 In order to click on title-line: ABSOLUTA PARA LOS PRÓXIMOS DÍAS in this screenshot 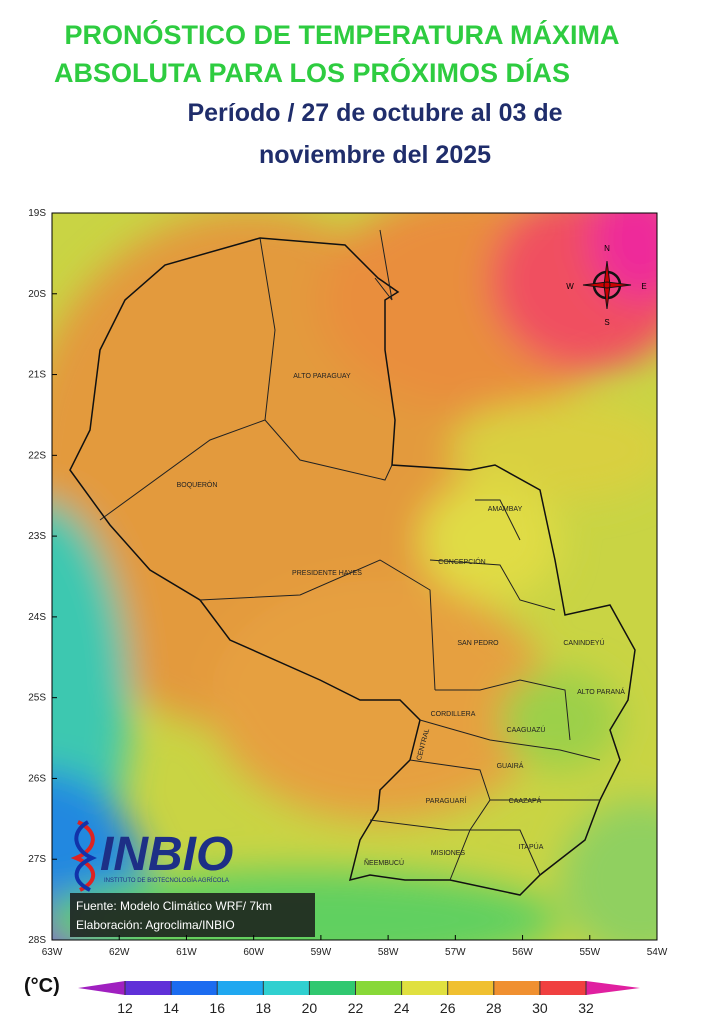, I will do `click(312, 72)`.